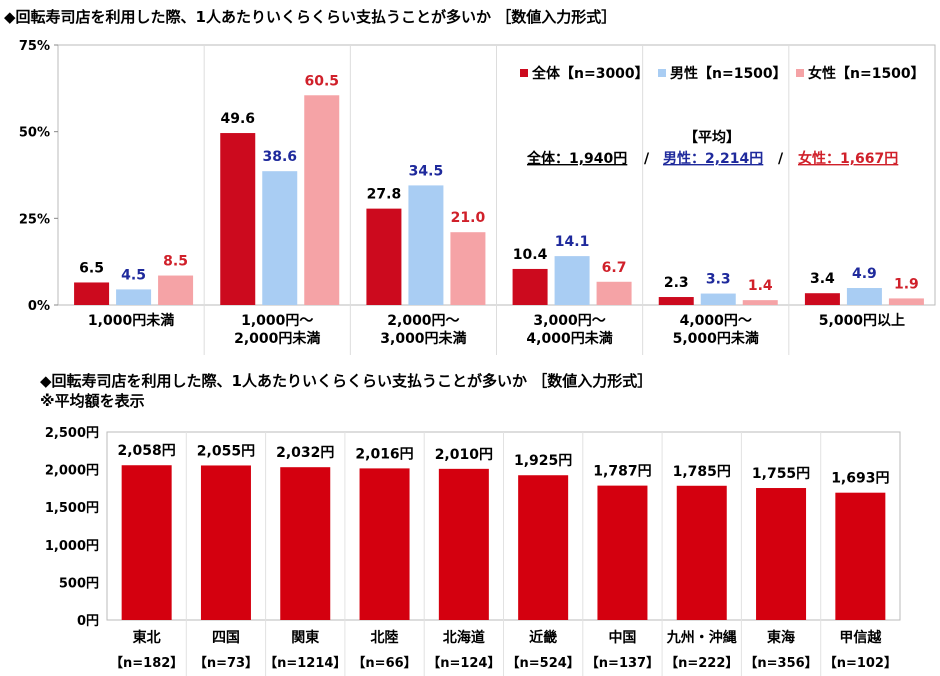  Describe the element at coordinates (39, 306) in the screenshot. I see `y-tick-label: 0%` at that location.